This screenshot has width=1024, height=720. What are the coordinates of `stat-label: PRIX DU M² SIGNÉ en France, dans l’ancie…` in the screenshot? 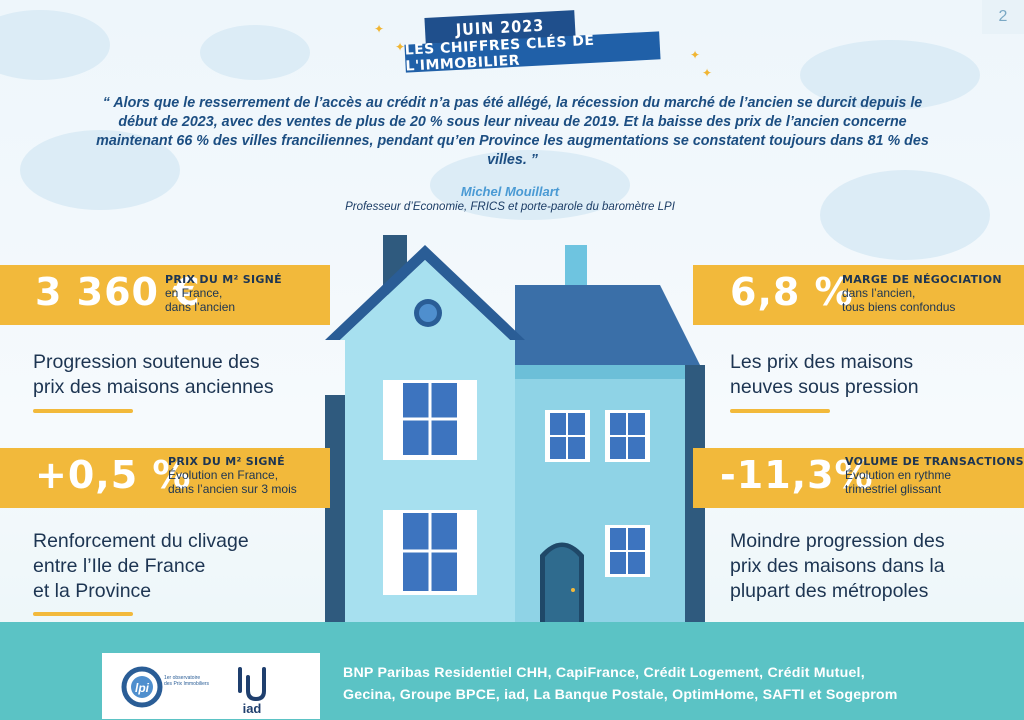 It's located at (223, 293).